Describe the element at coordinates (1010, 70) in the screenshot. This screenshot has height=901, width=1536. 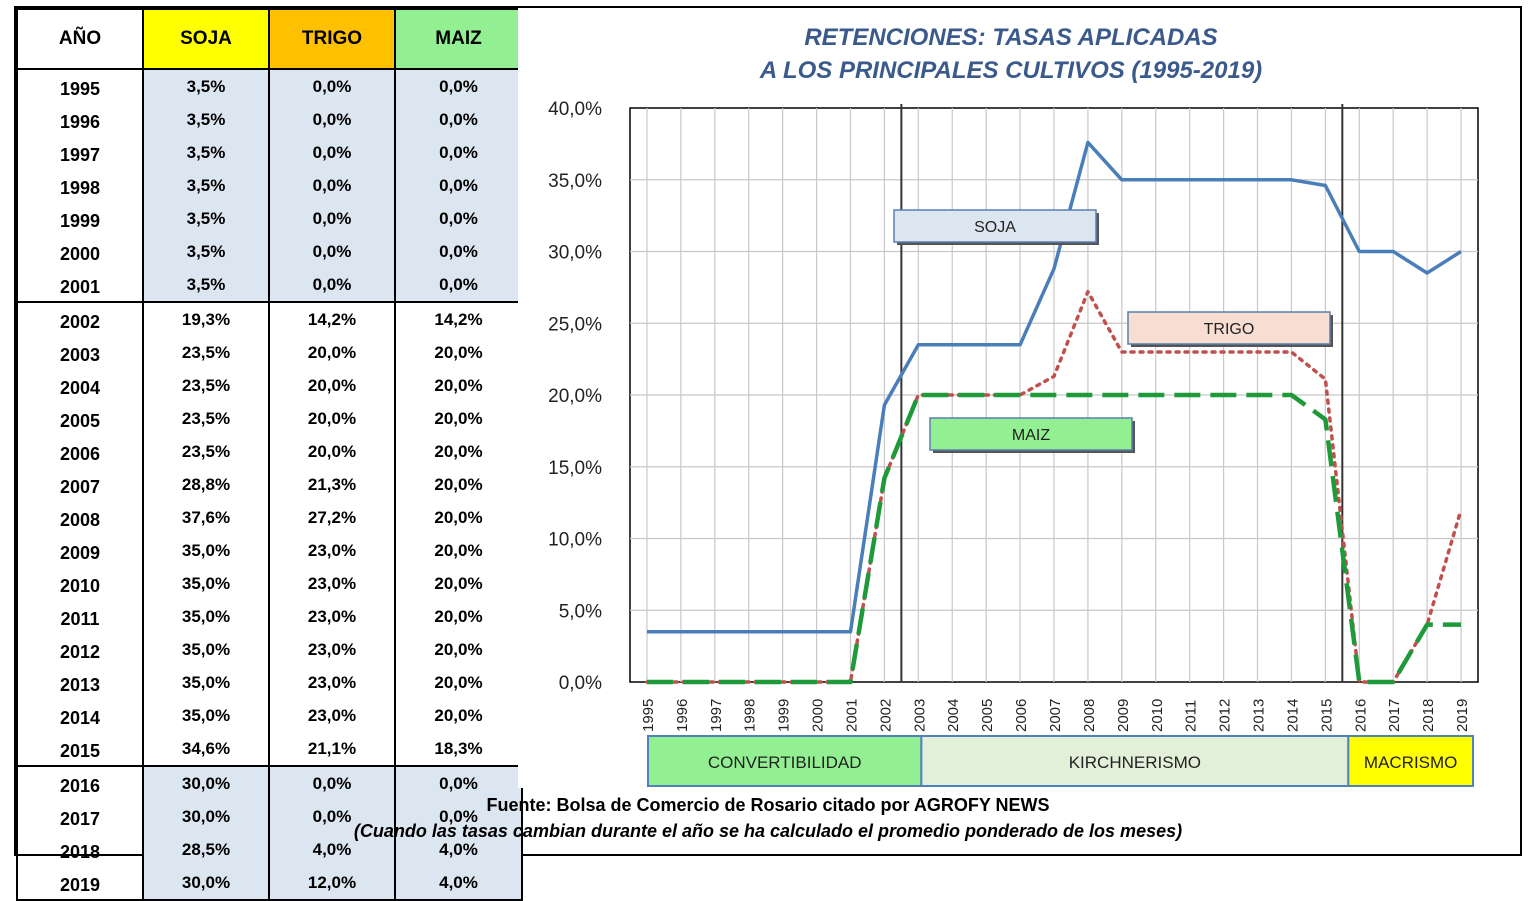
I see `chart-title-line: A LOS PRINCIPALES CULTIVOS (1995-2019)` at that location.